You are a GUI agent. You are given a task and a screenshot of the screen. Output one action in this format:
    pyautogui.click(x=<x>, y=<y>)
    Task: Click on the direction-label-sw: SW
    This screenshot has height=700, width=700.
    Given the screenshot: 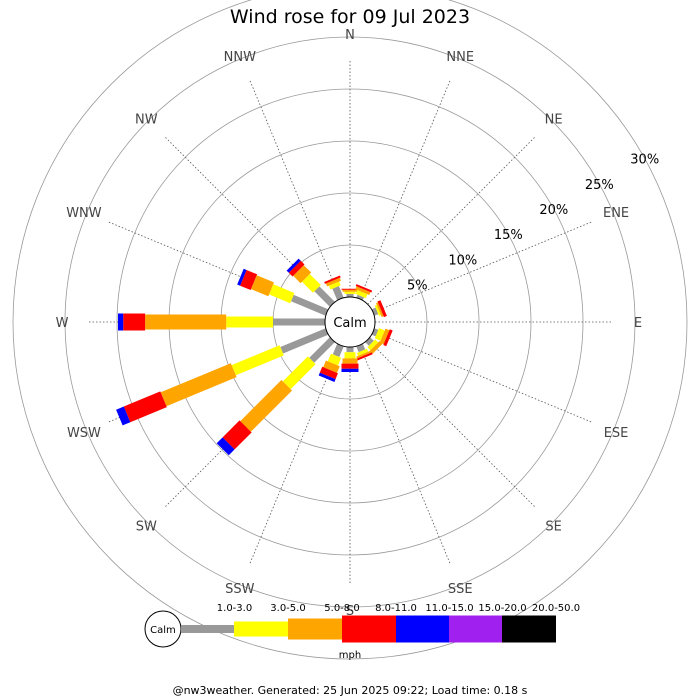 What is the action you would take?
    pyautogui.click(x=146, y=527)
    